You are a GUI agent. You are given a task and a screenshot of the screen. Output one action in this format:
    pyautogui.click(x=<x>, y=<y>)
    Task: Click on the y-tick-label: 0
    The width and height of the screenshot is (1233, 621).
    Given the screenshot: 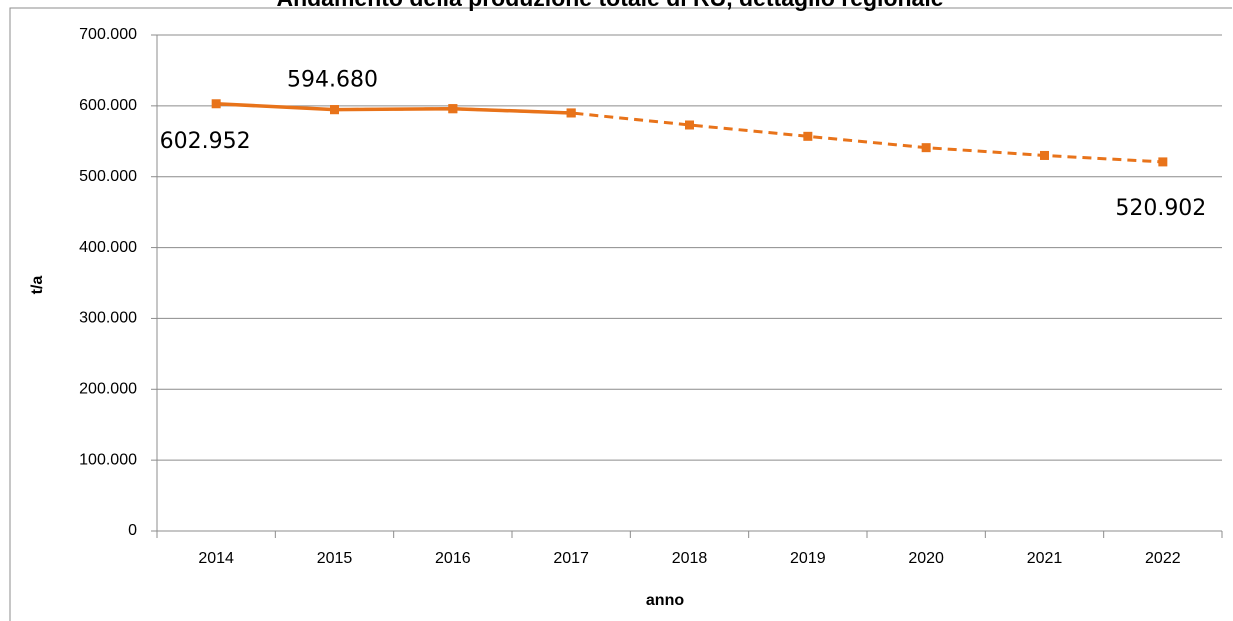 What is the action you would take?
    pyautogui.click(x=132, y=530)
    